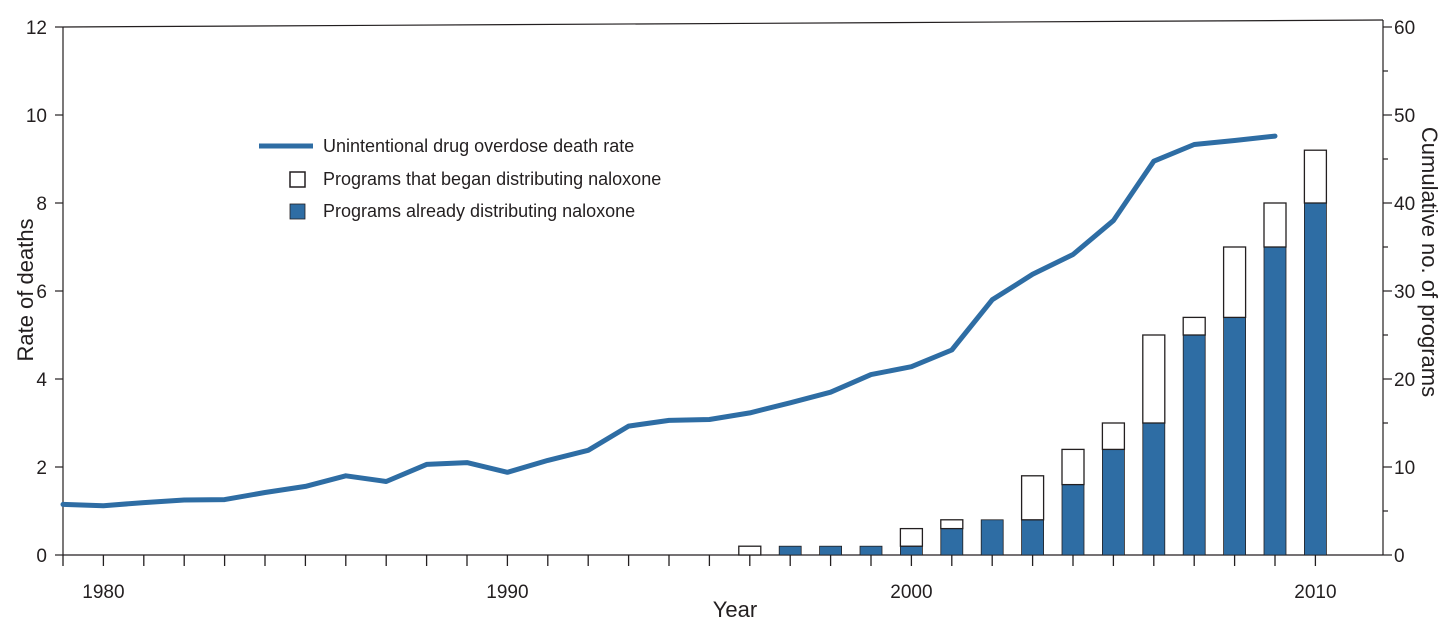  Describe the element at coordinates (735, 609) in the screenshot. I see `x-axis-title: Year` at that location.